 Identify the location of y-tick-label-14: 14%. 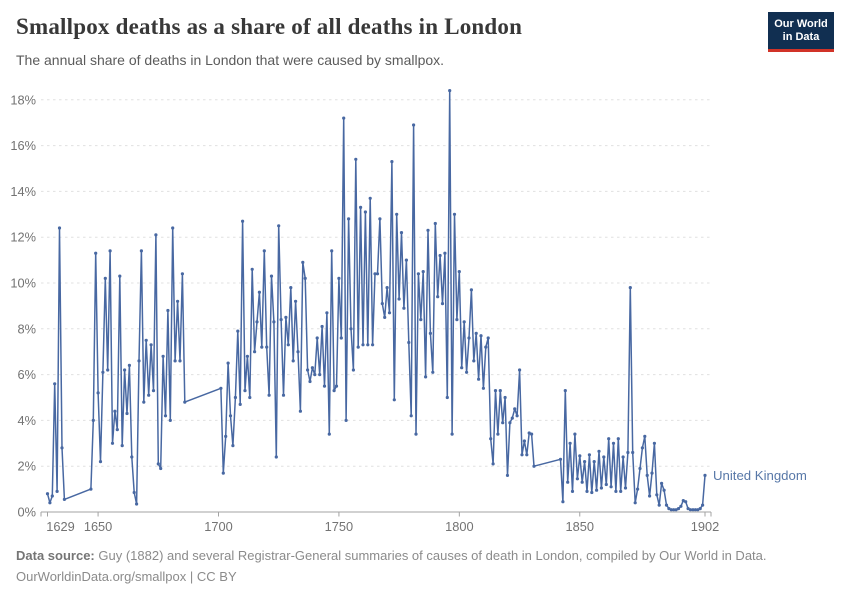
(23, 191).